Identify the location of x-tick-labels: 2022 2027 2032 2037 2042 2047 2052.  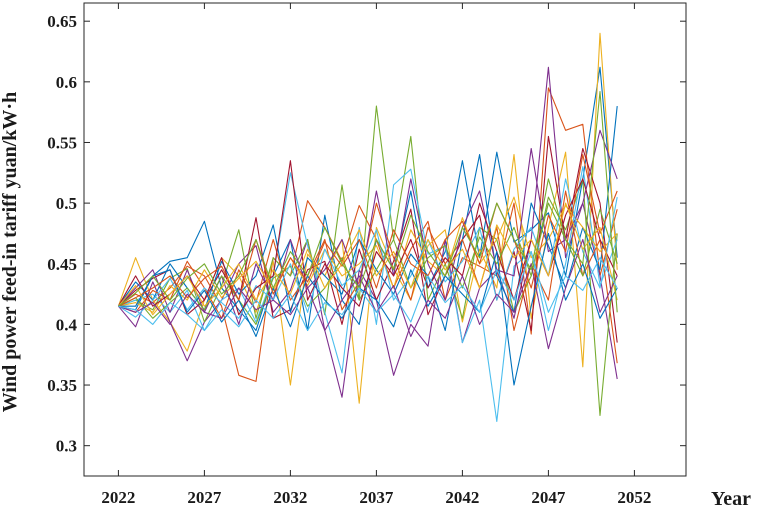
(376, 497).